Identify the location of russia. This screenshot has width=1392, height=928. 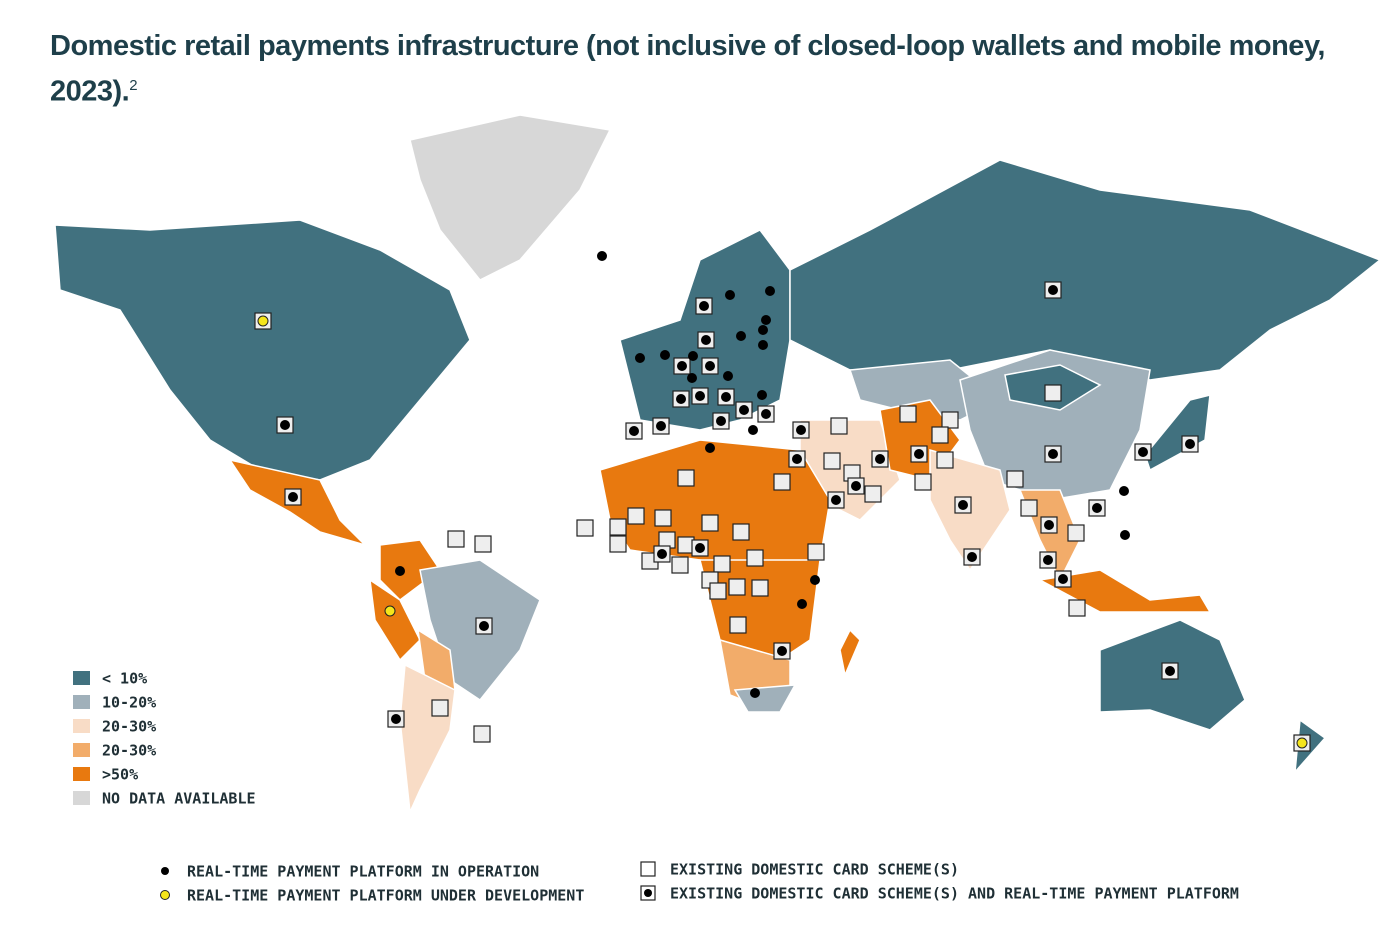
(1085, 270).